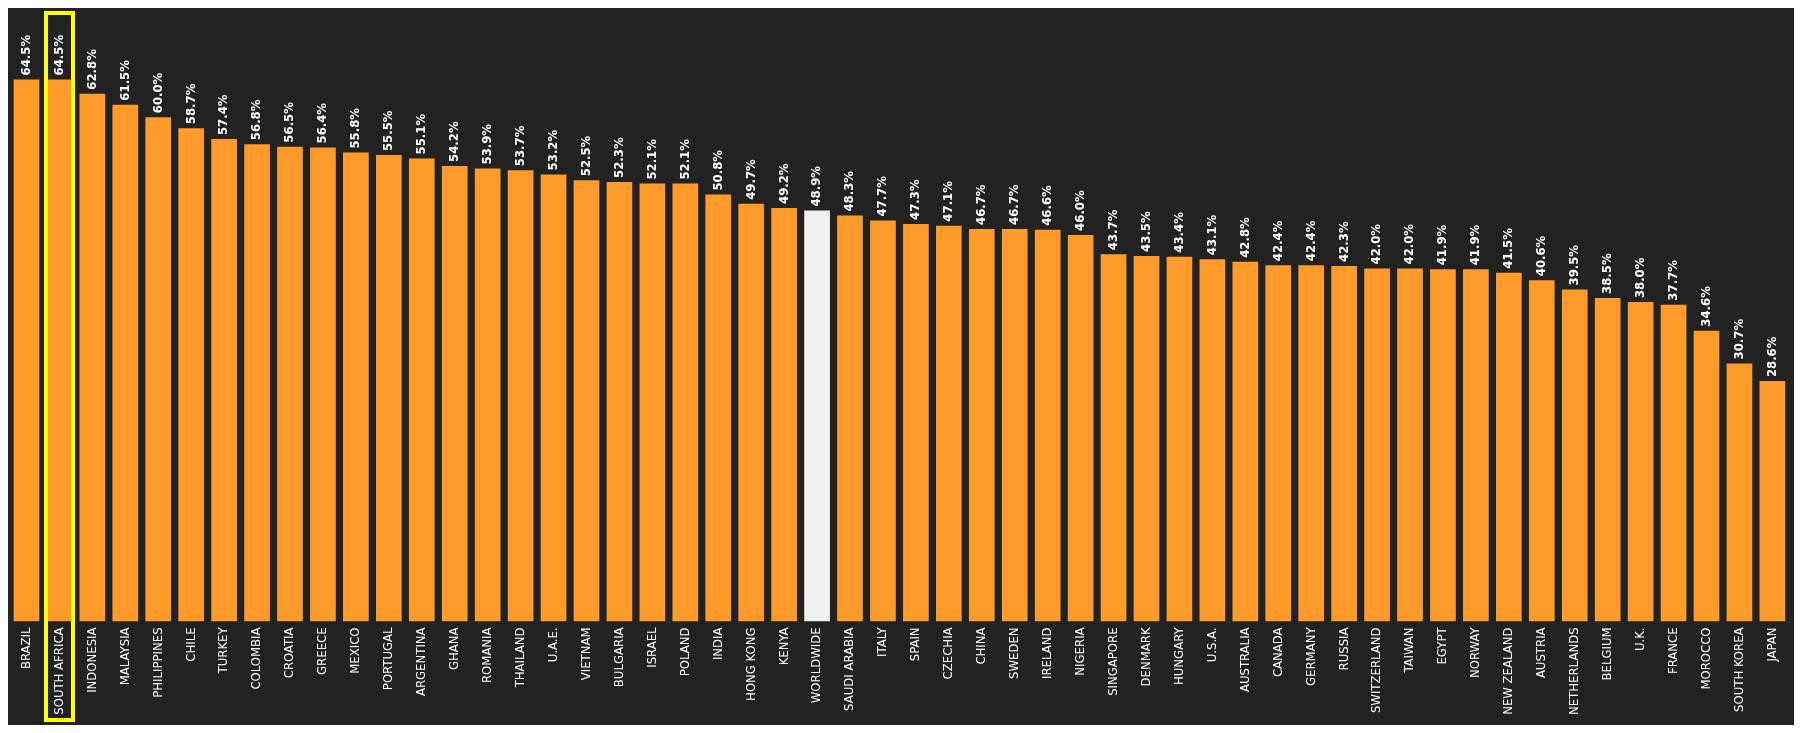 The height and width of the screenshot is (733, 1802). I want to click on data-label: 43.1%, so click(1211, 235).